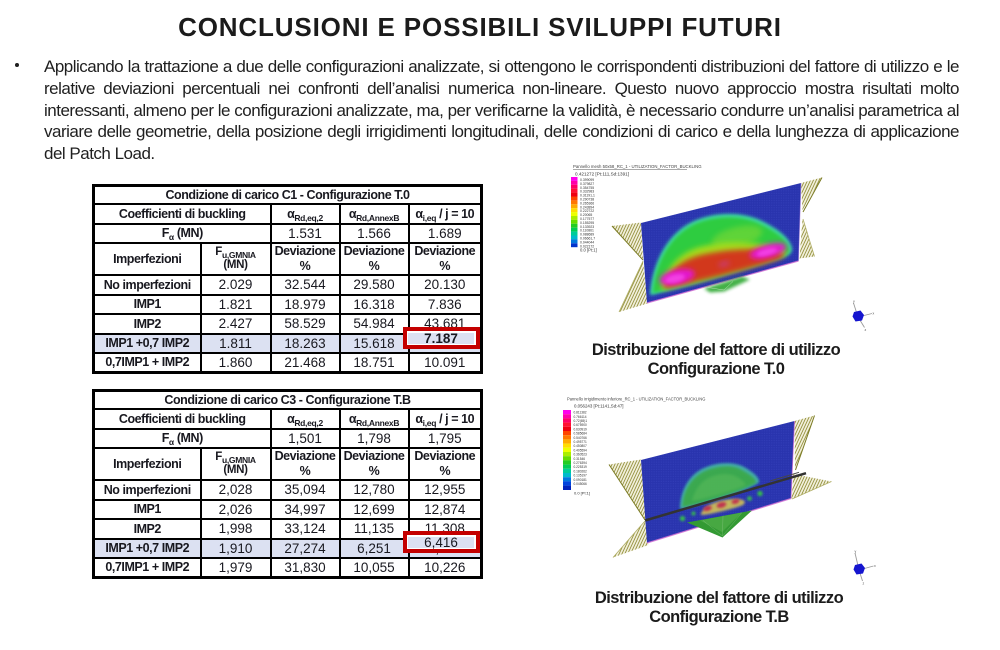 The height and width of the screenshot is (650, 1000). I want to click on svg-text: 0.450807, so click(581, 446).